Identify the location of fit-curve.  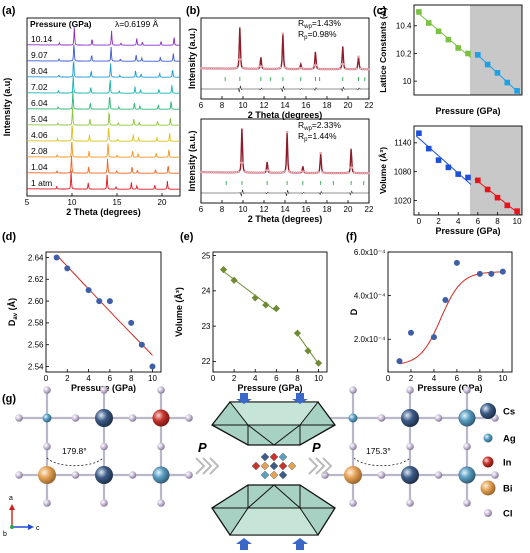
(451, 318).